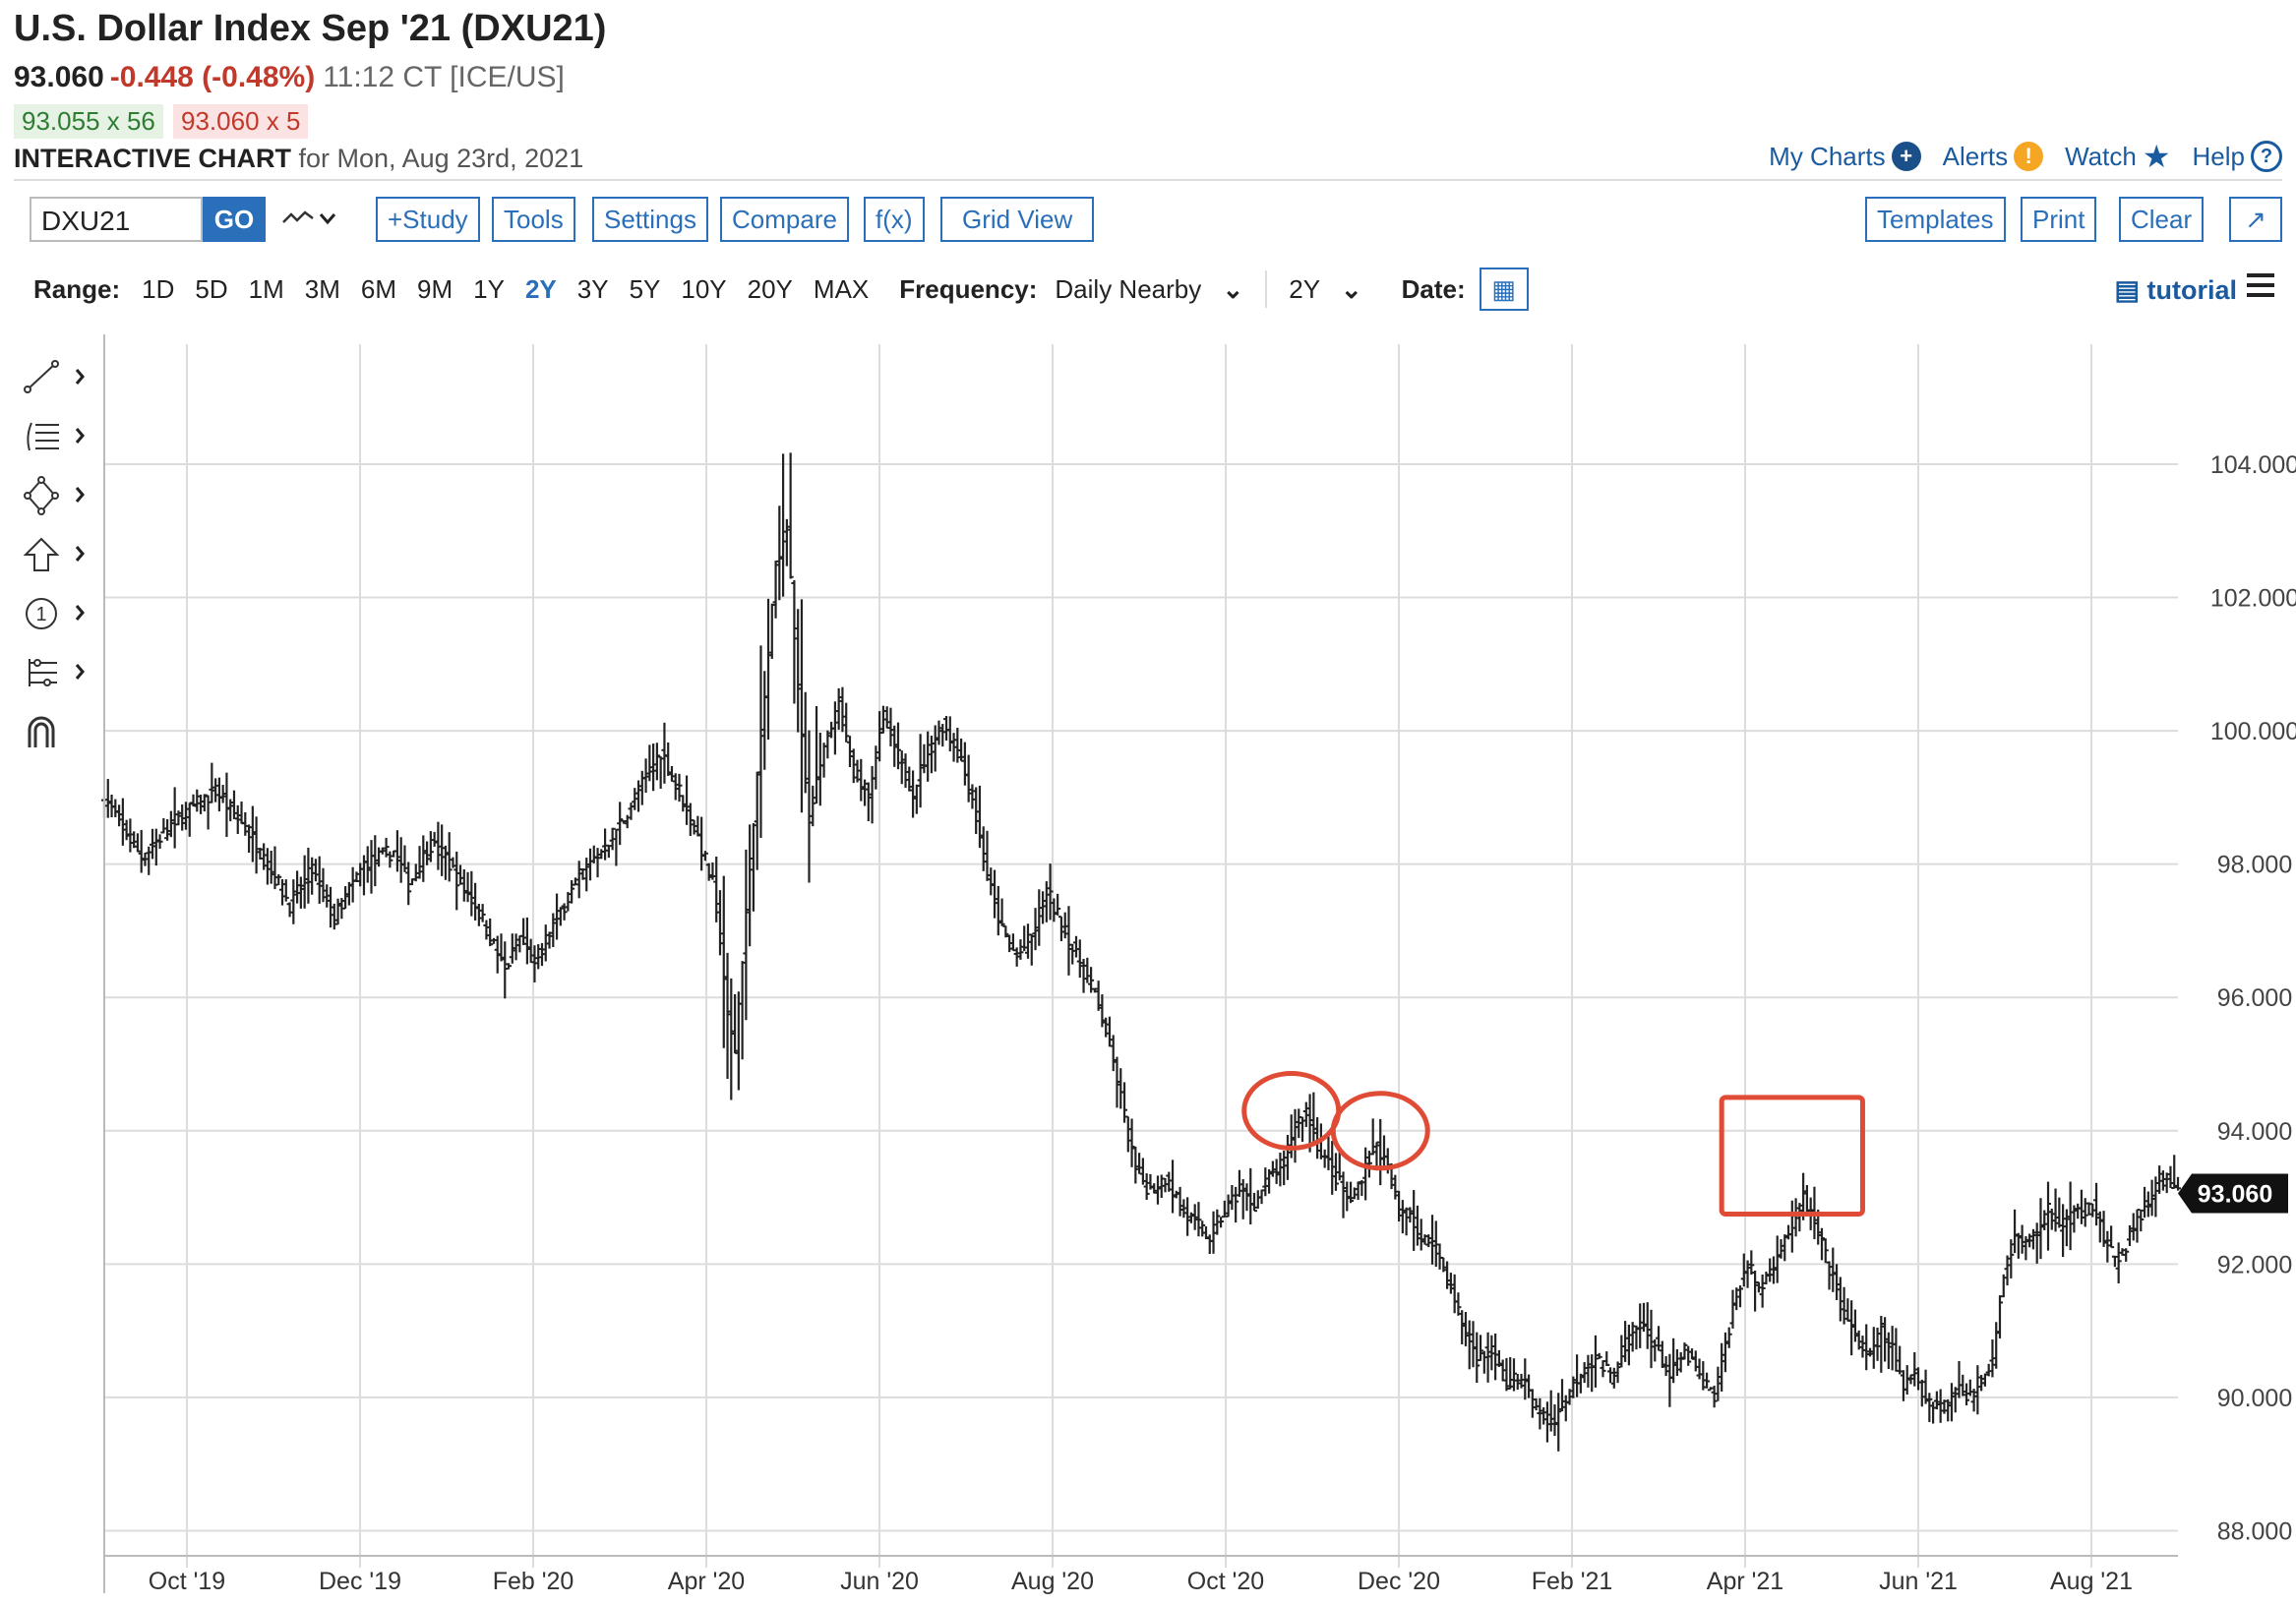 Image resolution: width=2296 pixels, height=1605 pixels. What do you see at coordinates (1304, 288) in the screenshot?
I see `period-value: 2Y` at bounding box center [1304, 288].